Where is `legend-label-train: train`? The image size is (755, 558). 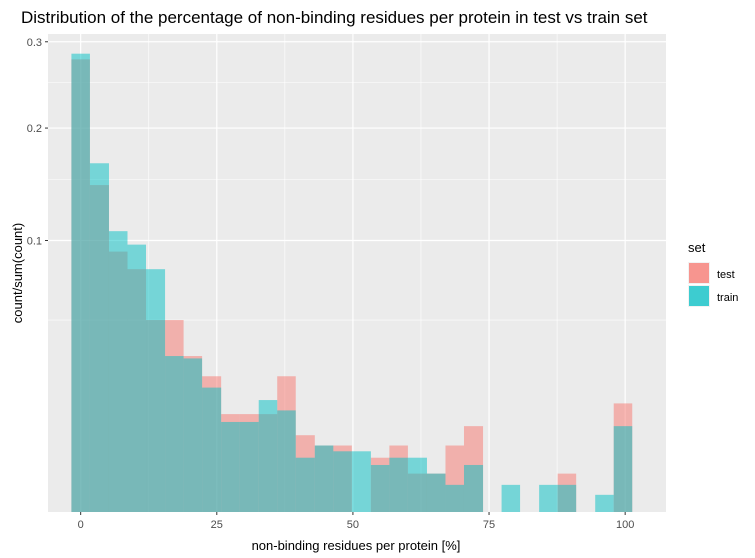
legend-label-train: train is located at coordinates (727, 298).